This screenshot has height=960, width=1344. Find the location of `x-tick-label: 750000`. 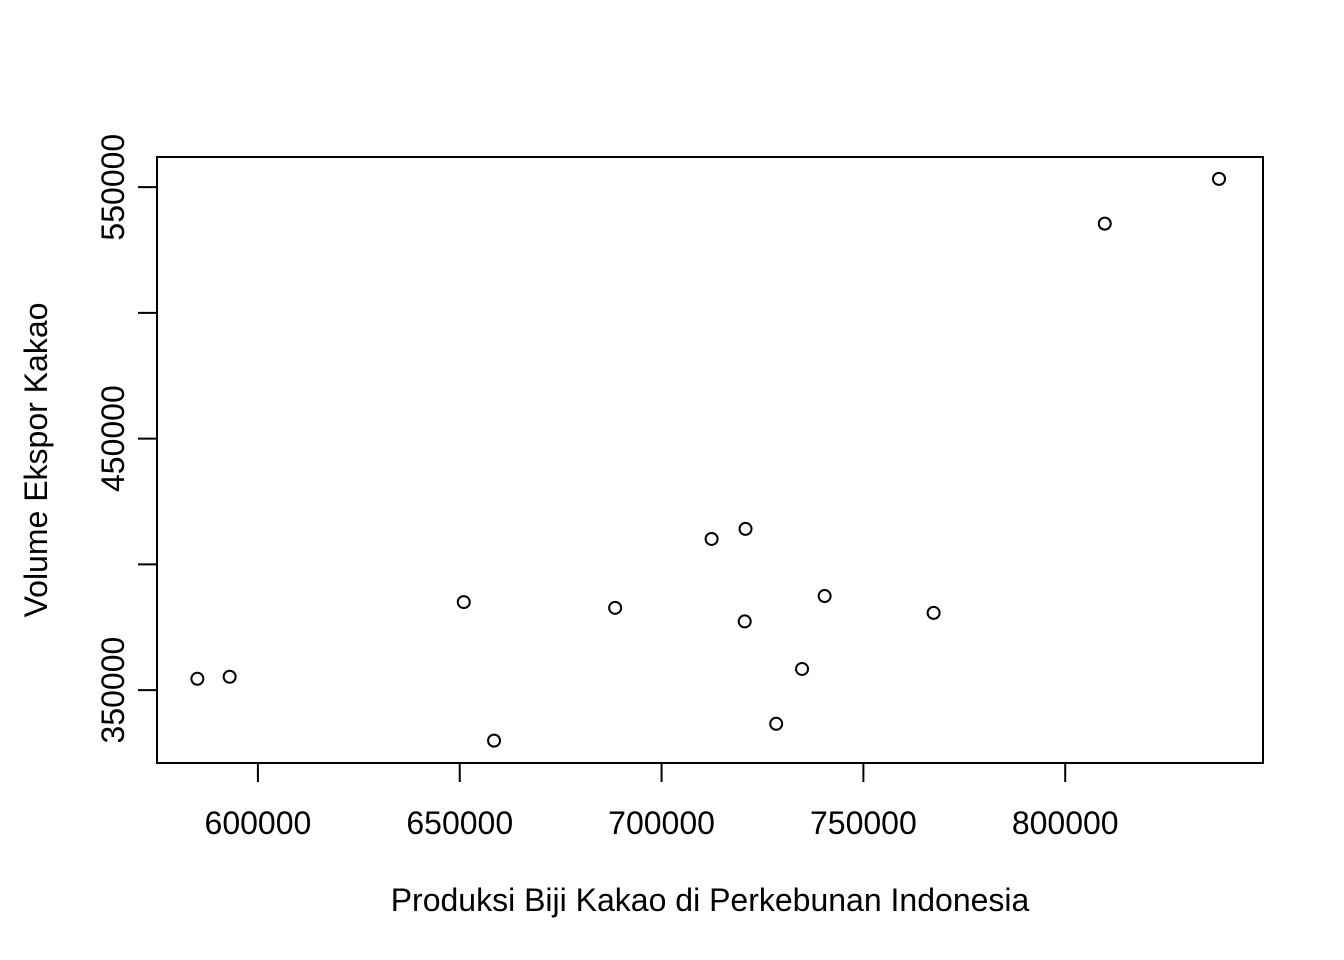

x-tick-label: 750000 is located at coordinates (863, 823).